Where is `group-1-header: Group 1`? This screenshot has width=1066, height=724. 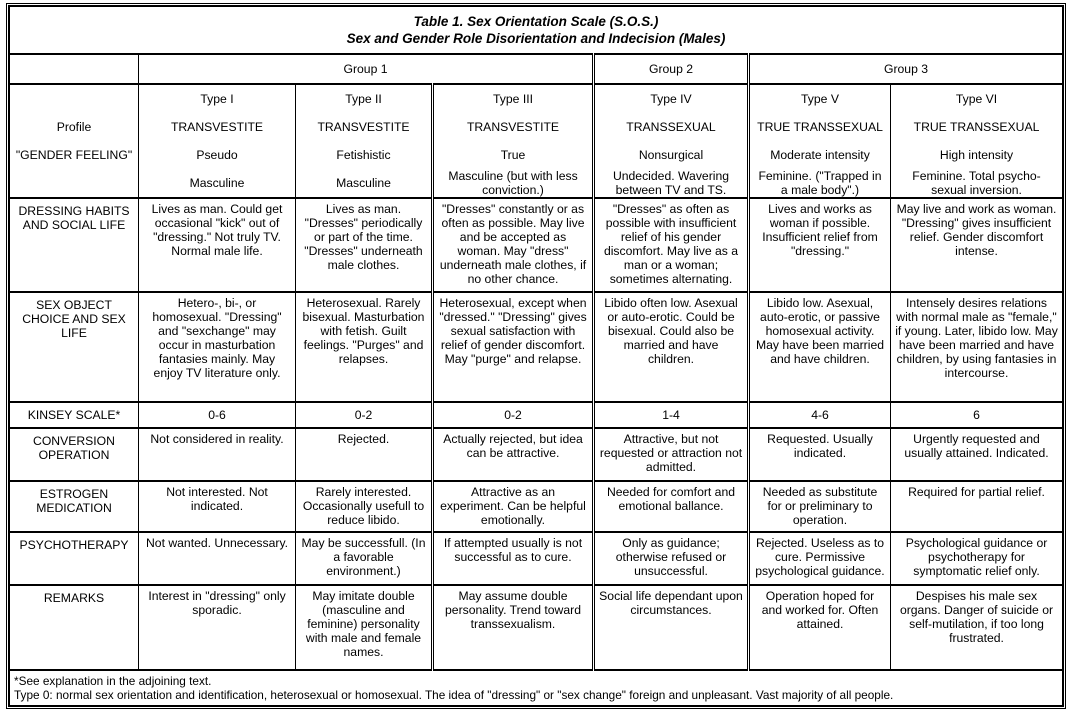 group-1-header: Group 1 is located at coordinates (366, 69).